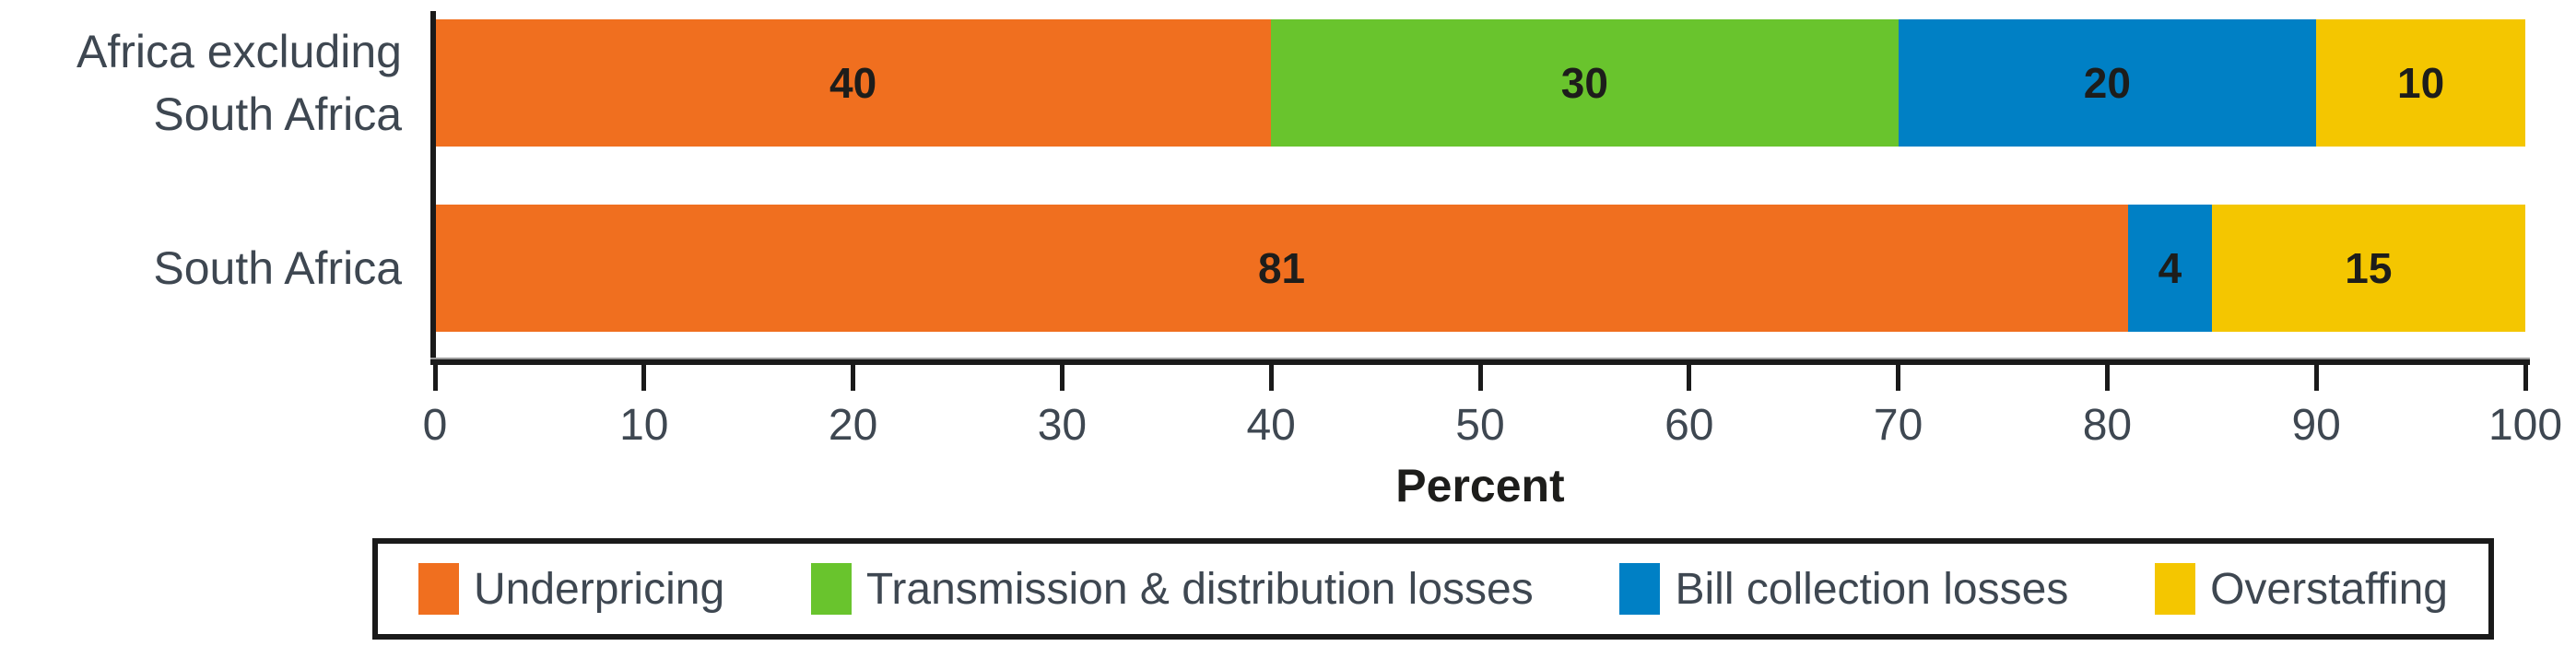 Image resolution: width=2576 pixels, height=658 pixels. Describe the element at coordinates (435, 425) in the screenshot. I see `x-tick-label: 0` at that location.